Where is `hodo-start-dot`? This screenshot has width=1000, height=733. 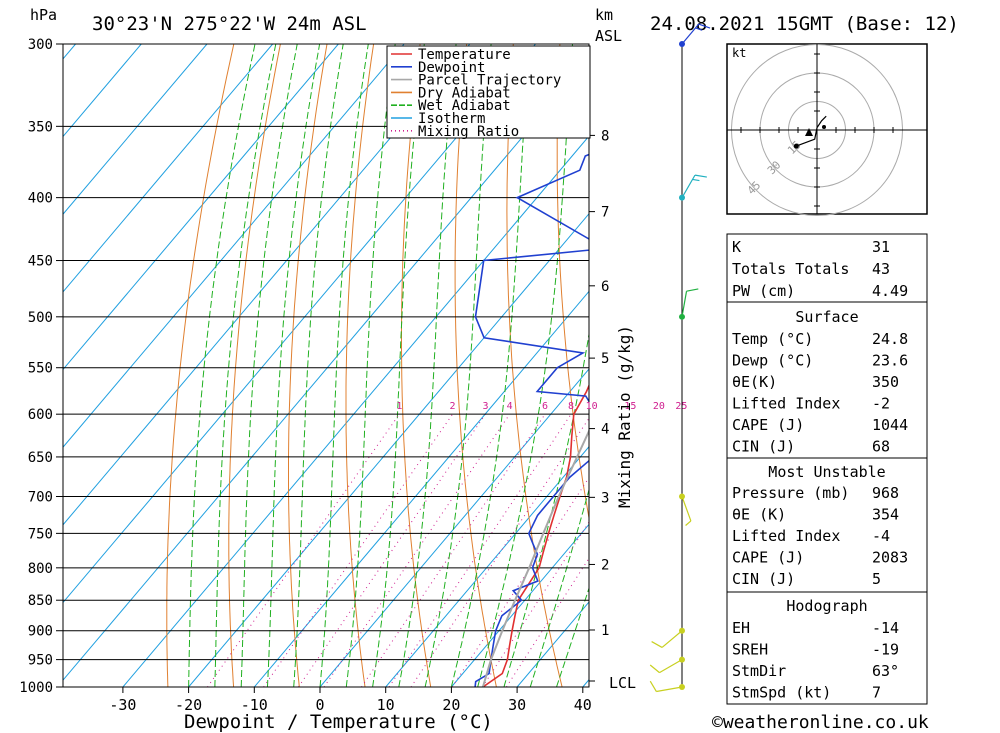 hodo-start-dot is located at coordinates (796, 146).